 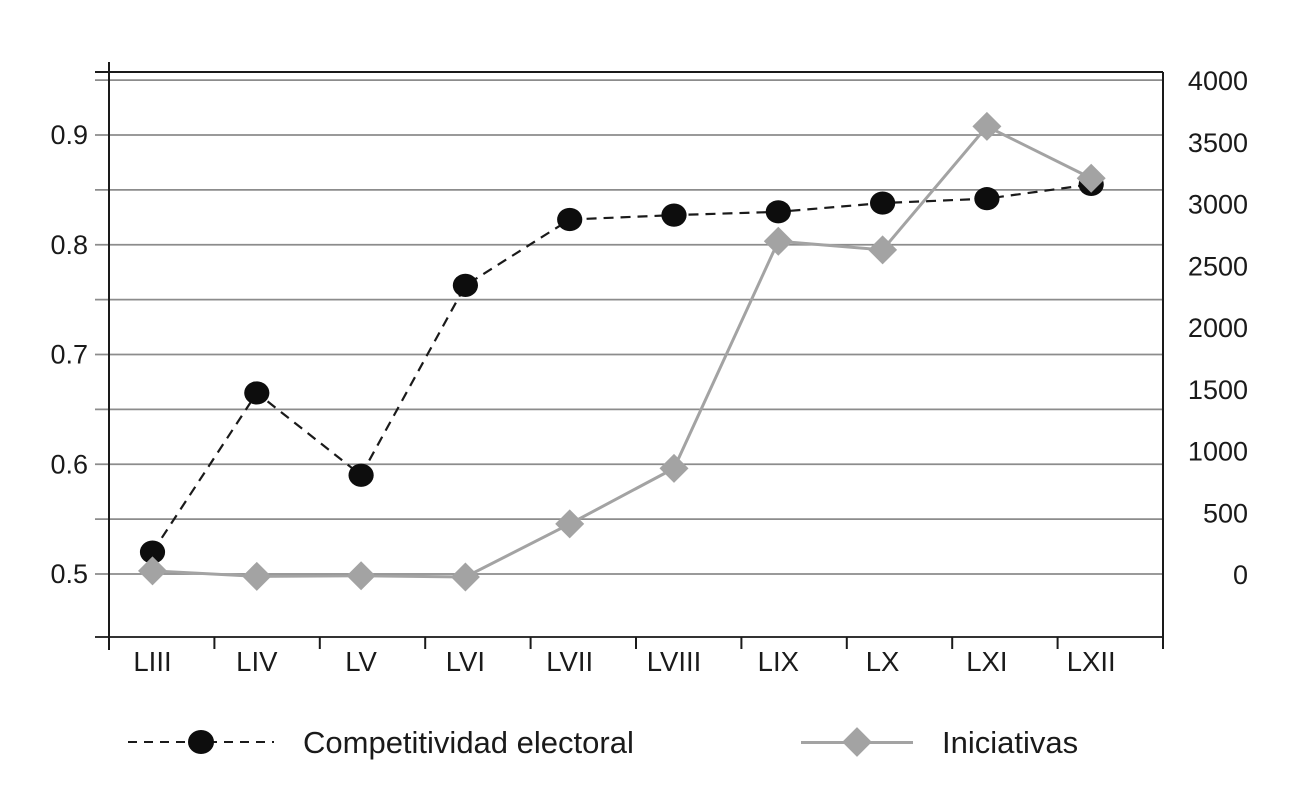 I want to click on x-axis-category-label: LIV, so click(x=257, y=661).